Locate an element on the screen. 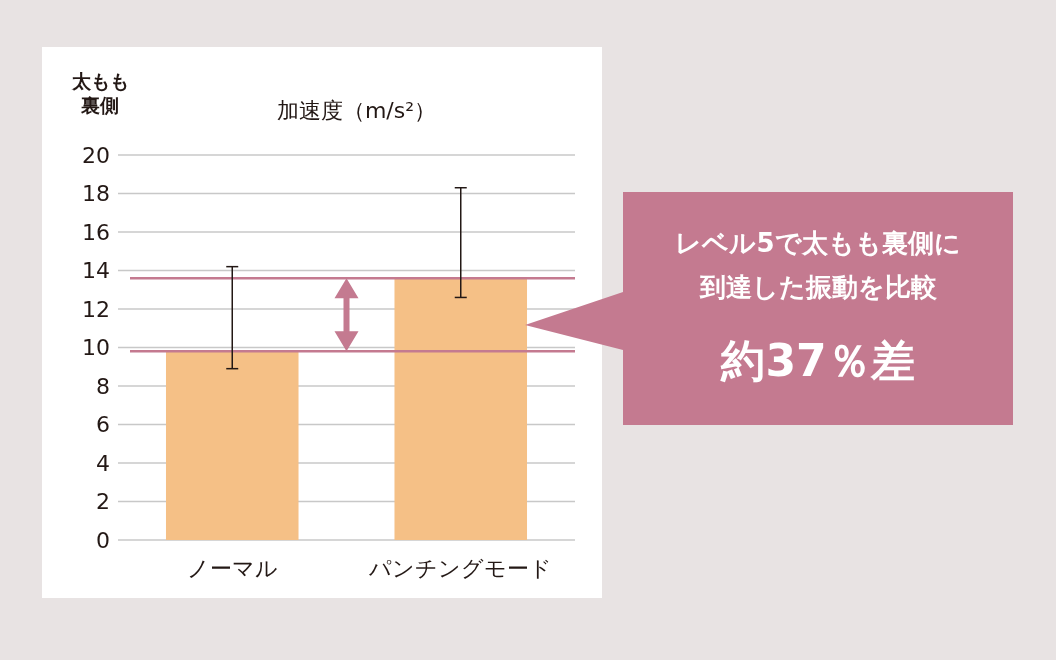 The height and width of the screenshot is (660, 1056). y-tick-label: 10 is located at coordinates (96, 347).